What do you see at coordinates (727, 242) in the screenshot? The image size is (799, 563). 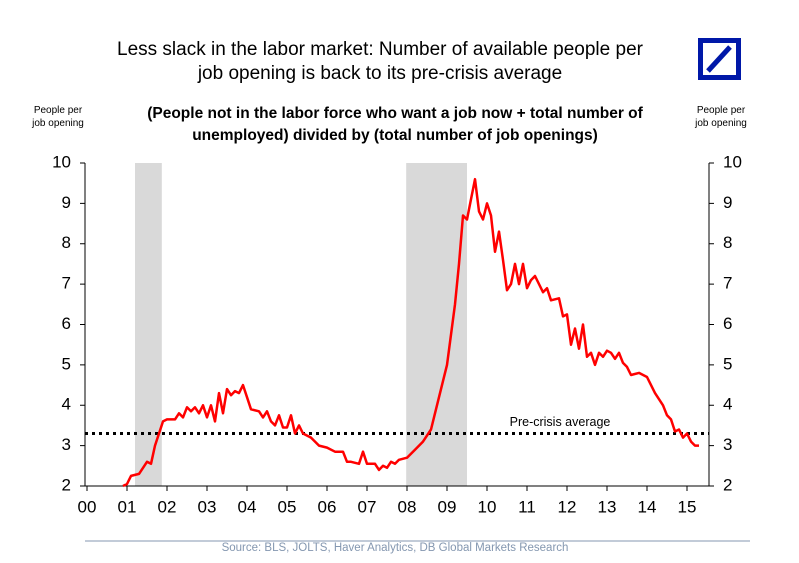 I see `y2-tick-label: 8` at bounding box center [727, 242].